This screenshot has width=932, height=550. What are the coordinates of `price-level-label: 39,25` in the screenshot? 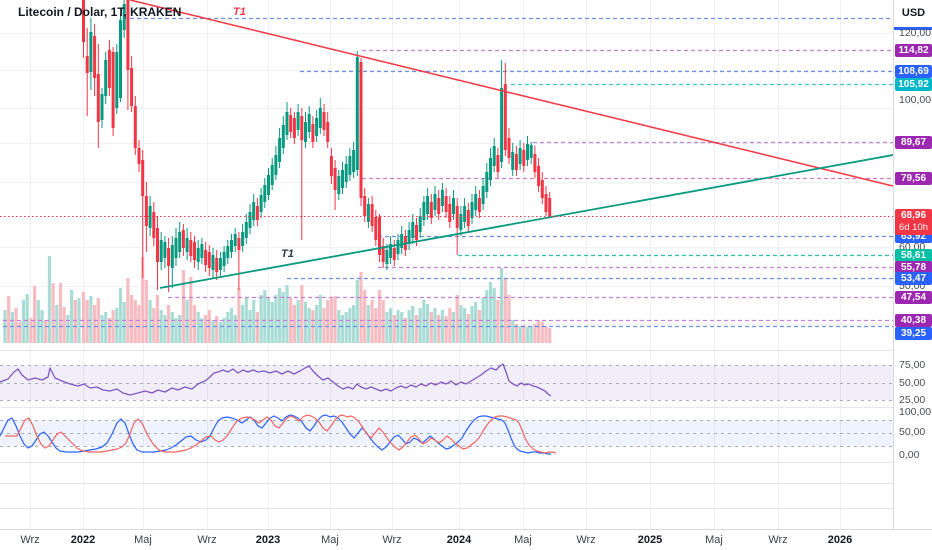 It's located at (913, 333).